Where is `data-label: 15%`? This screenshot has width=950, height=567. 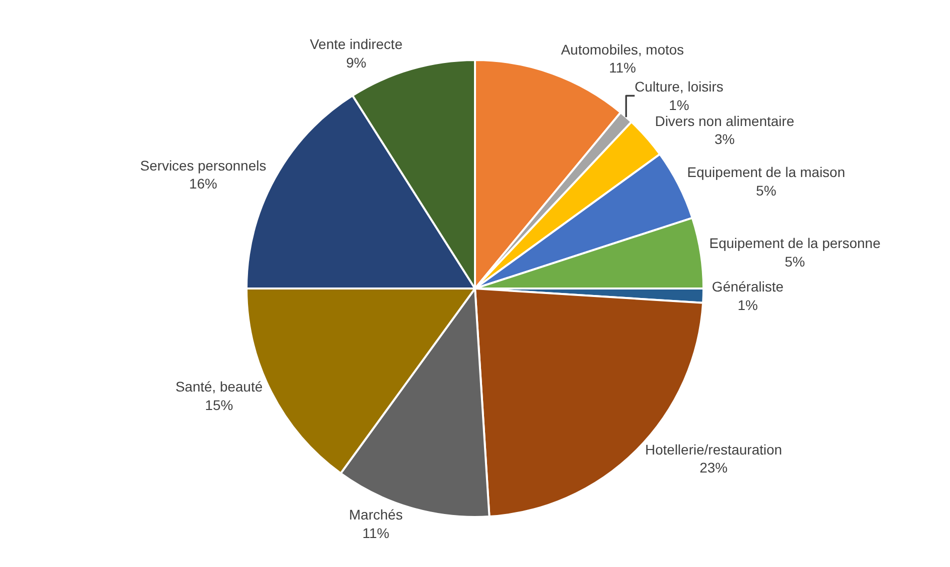 data-label: 15% is located at coordinates (219, 404).